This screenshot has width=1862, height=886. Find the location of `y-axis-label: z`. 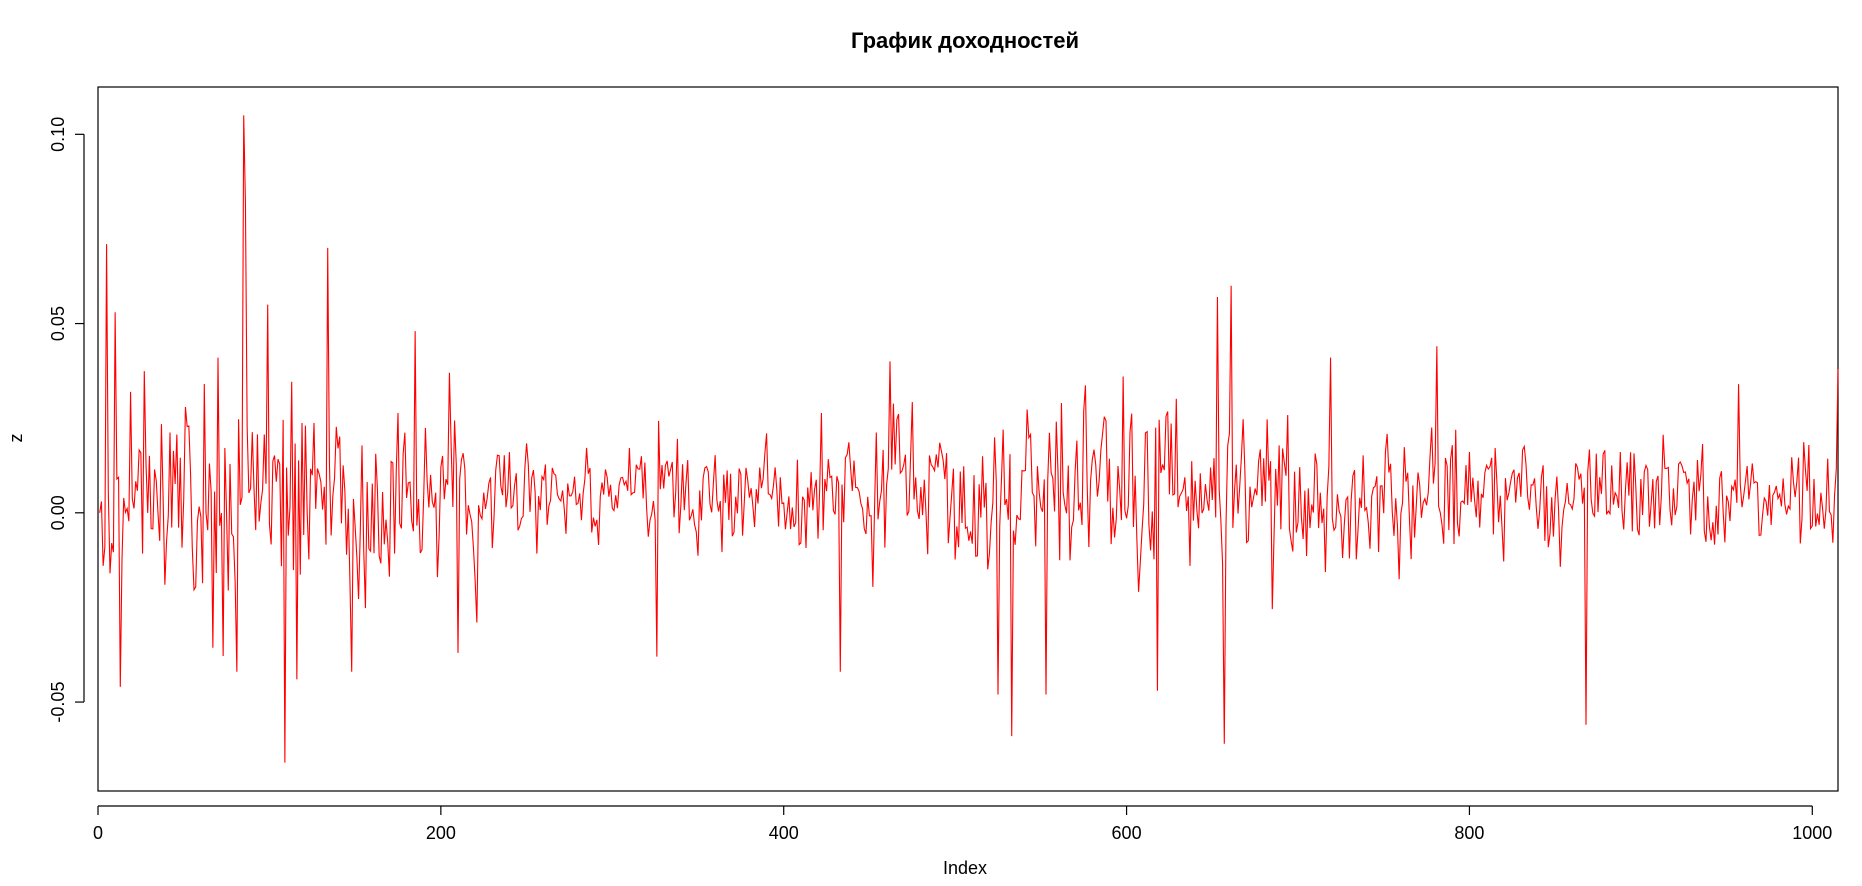

y-axis-label: z is located at coordinates (16, 438).